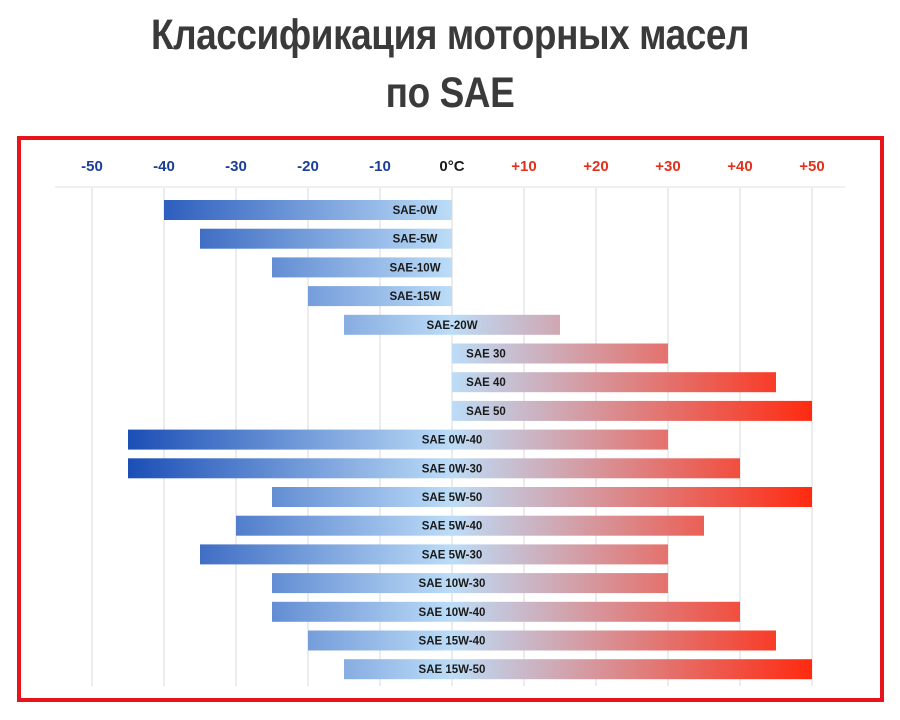  Describe the element at coordinates (486, 412) in the screenshot. I see `bar-label: SAE 50` at that location.